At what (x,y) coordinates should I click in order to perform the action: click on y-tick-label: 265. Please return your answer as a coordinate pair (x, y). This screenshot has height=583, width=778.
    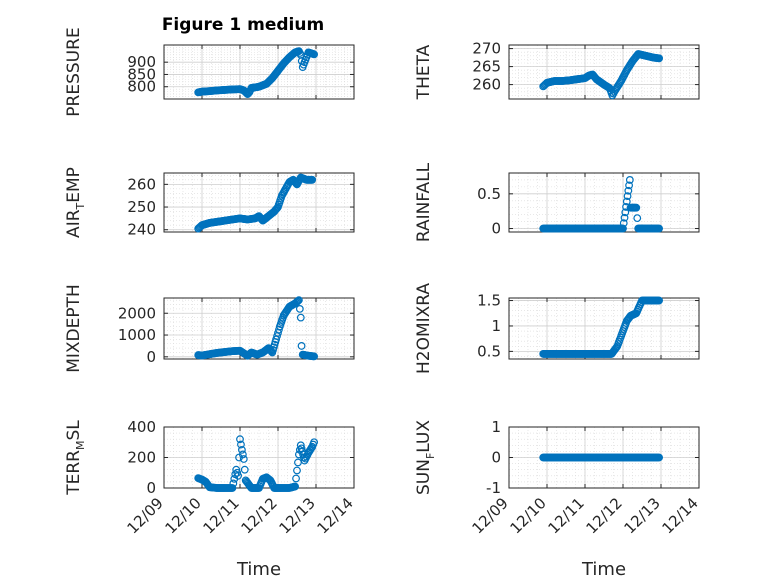
    Looking at the image, I should click on (486, 67).